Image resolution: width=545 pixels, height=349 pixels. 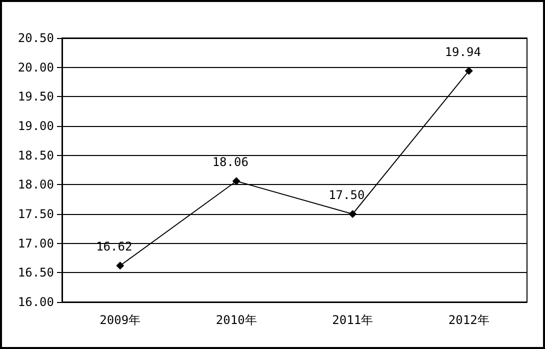 What do you see at coordinates (120, 320) in the screenshot?
I see `x-tick-label: 2009年` at bounding box center [120, 320].